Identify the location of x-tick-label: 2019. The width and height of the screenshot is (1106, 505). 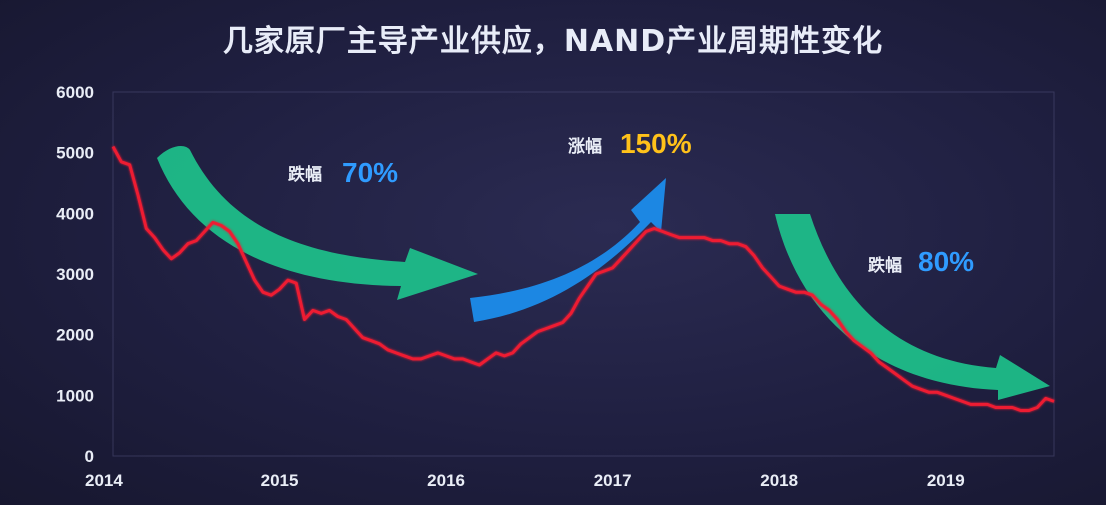
(946, 480).